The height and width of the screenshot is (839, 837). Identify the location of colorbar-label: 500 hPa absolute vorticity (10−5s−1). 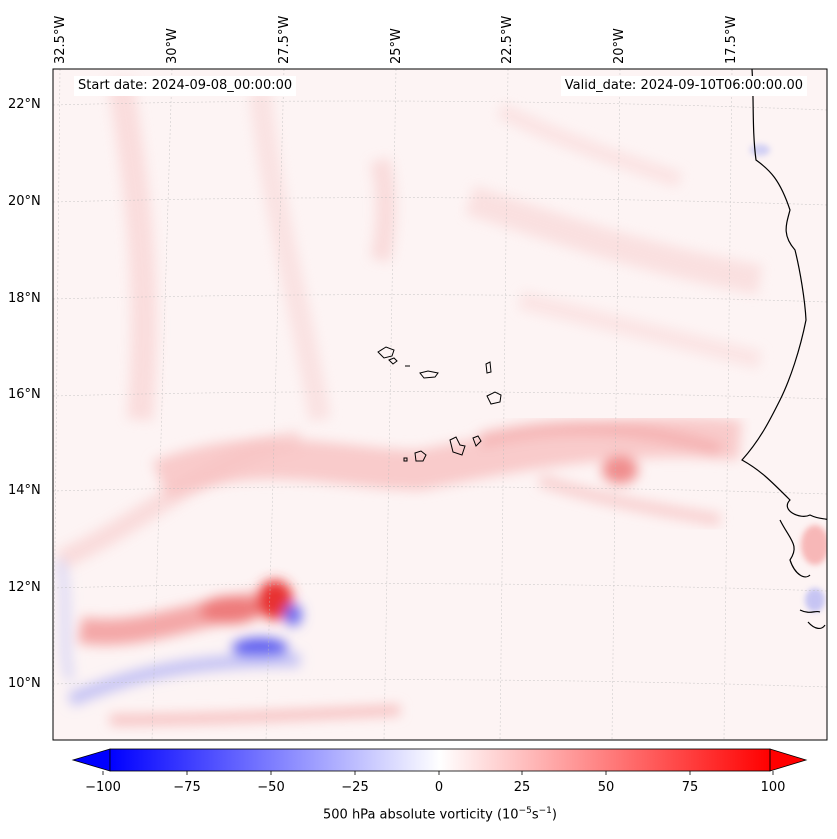
(418, 814).